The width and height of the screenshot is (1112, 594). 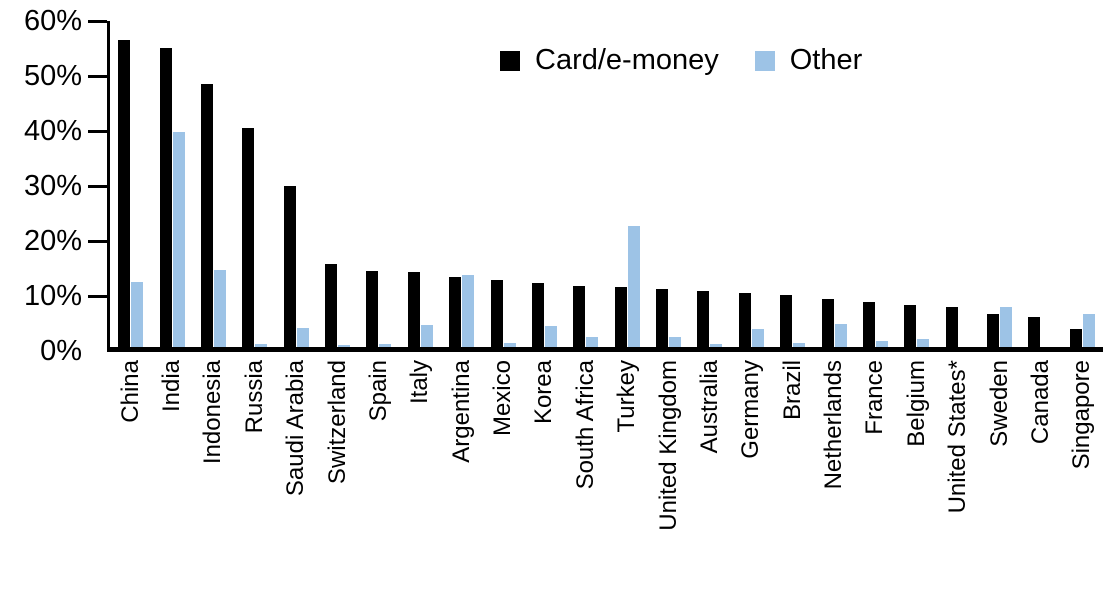 I want to click on x-category-label: Italy, so click(x=420, y=382).